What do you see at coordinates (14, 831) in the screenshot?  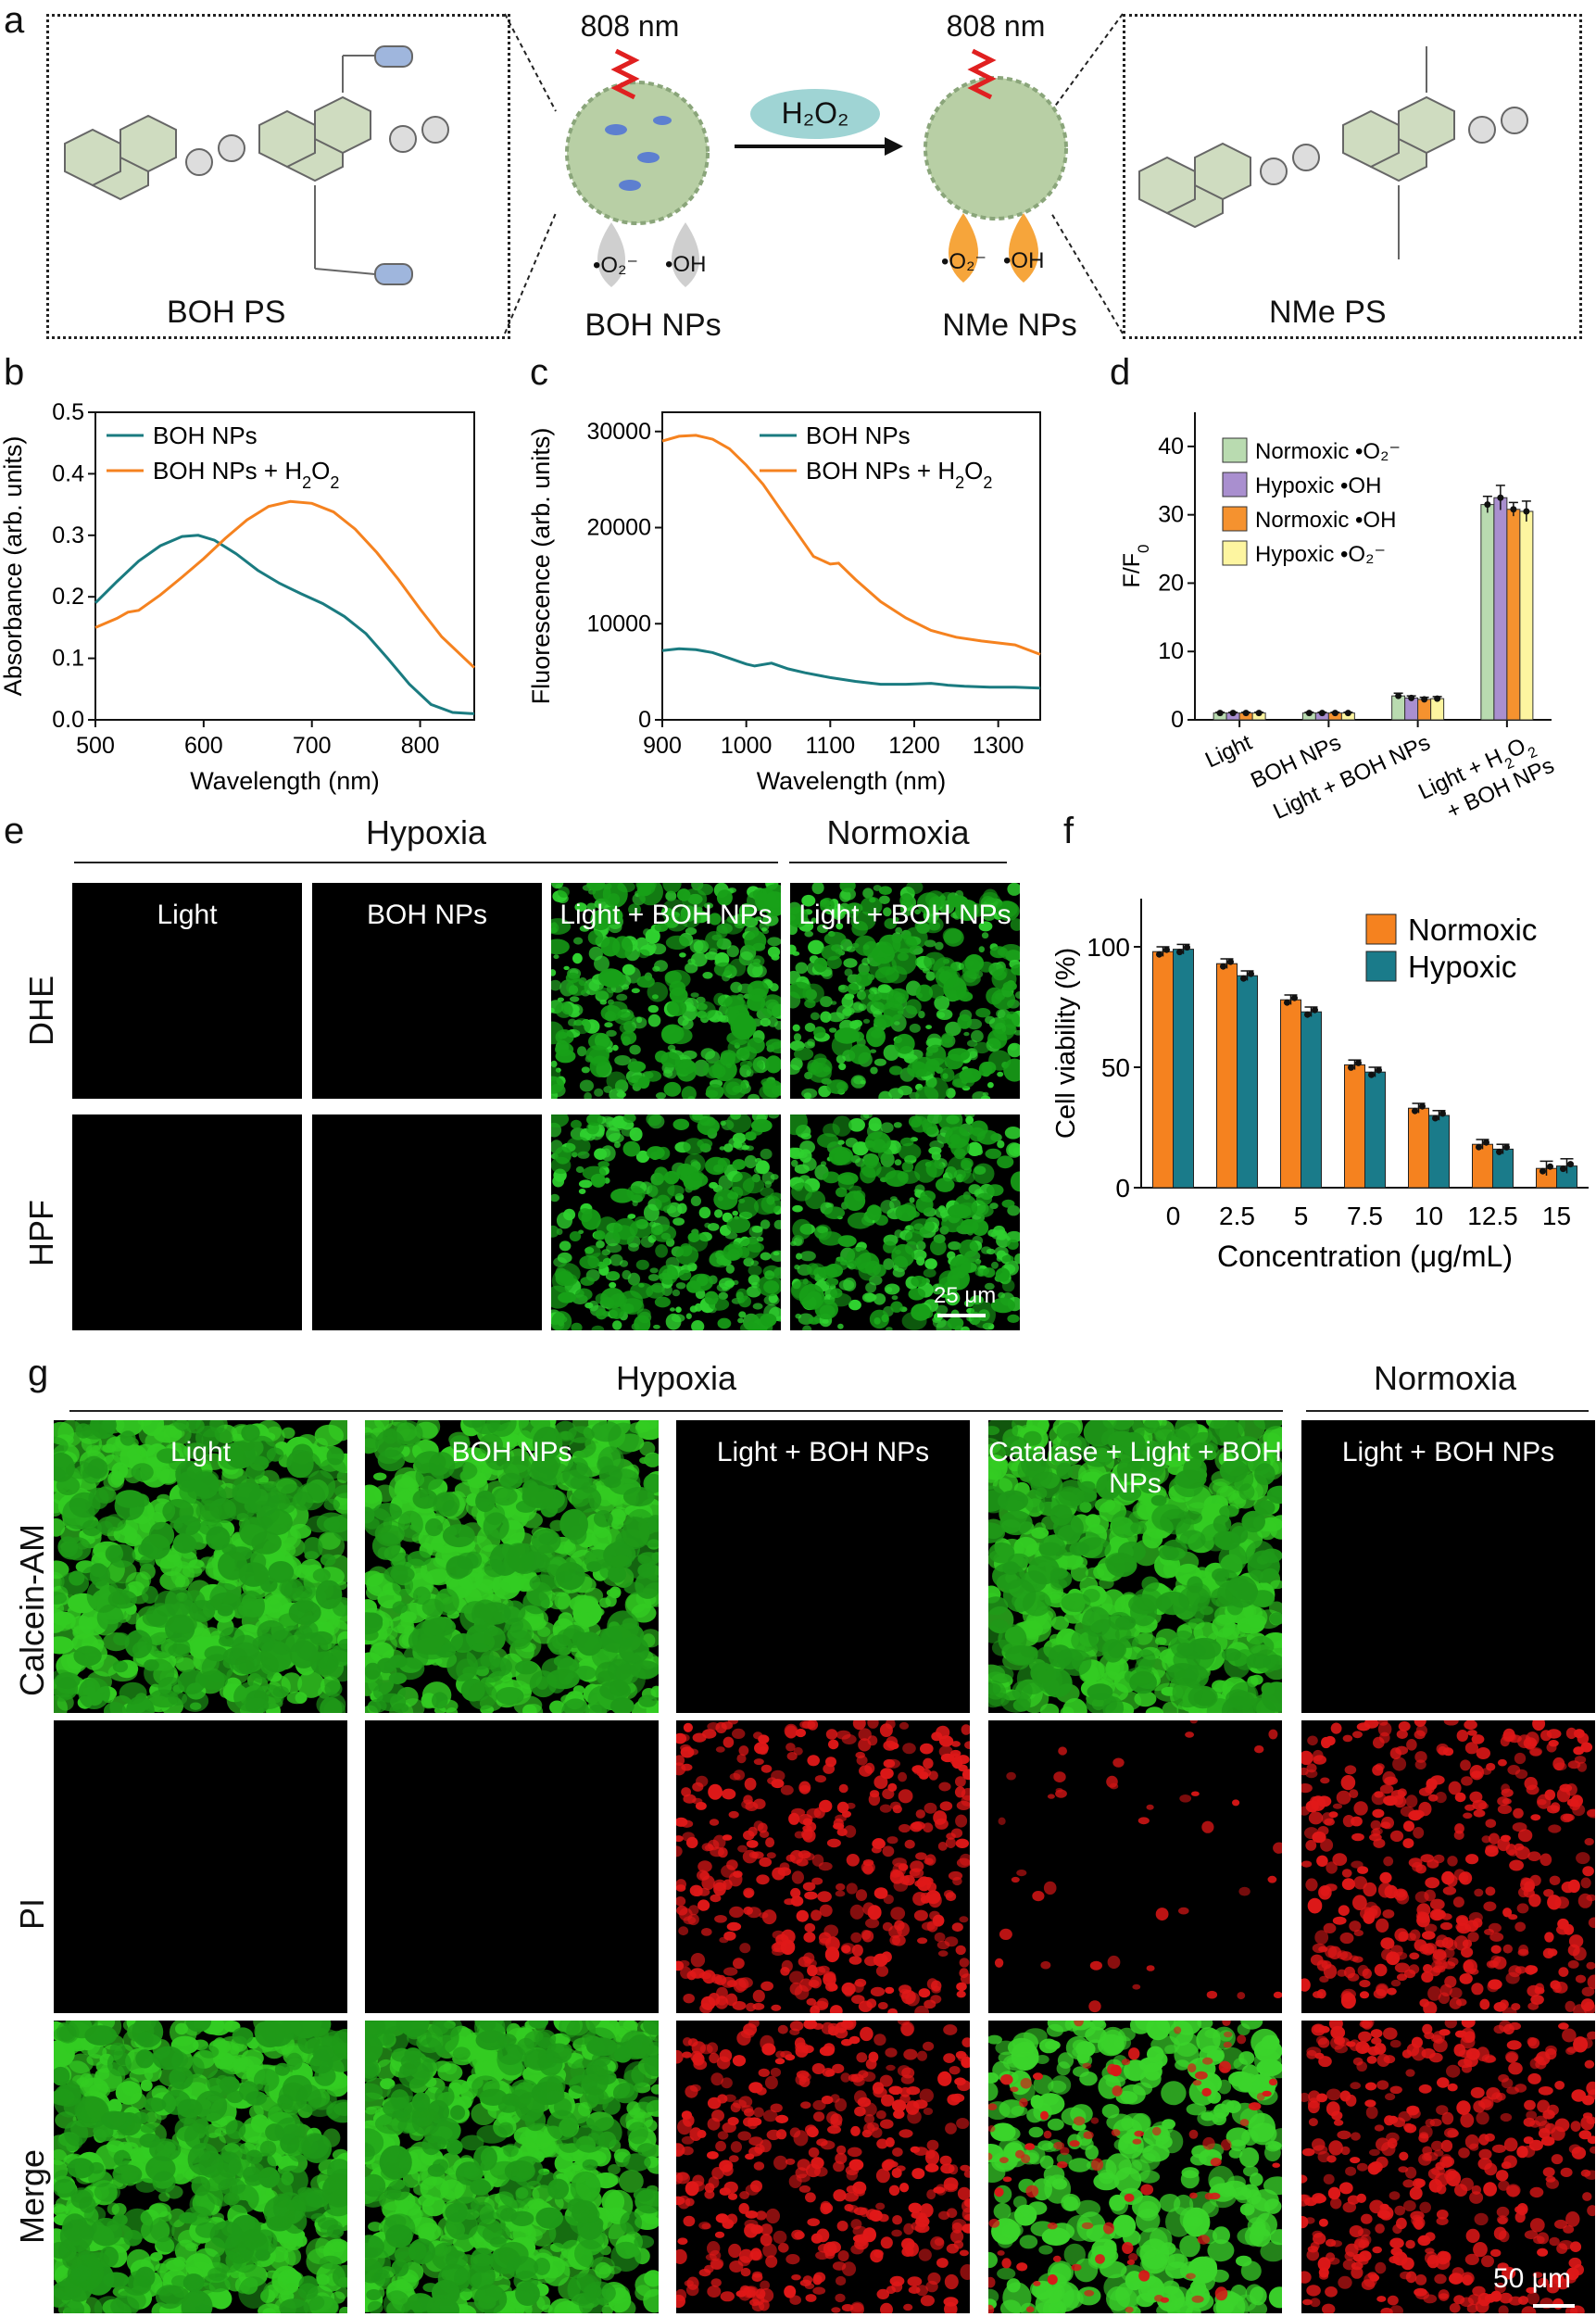 I see `panel-label-e: e` at bounding box center [14, 831].